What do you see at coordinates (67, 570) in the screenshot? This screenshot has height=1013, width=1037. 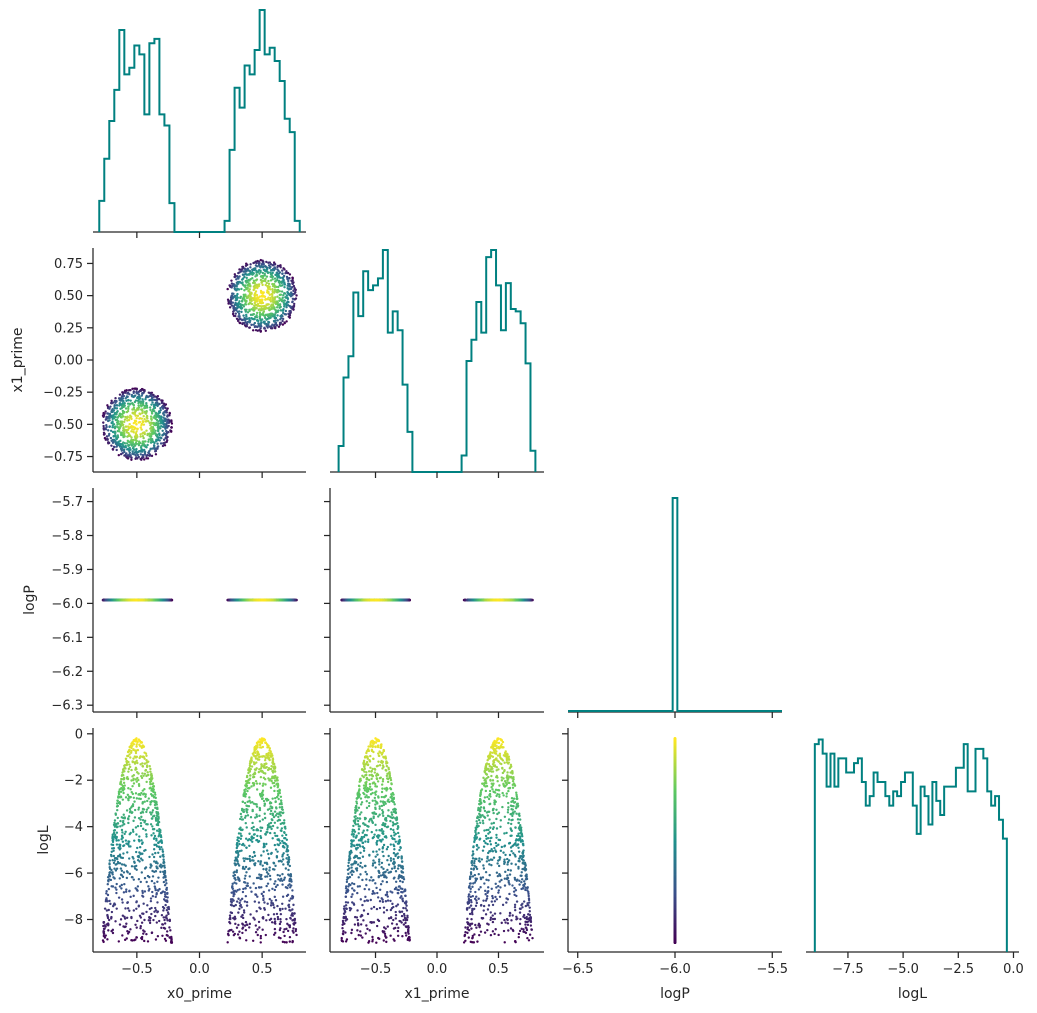 I see `y-tick-label: −5.9` at bounding box center [67, 570].